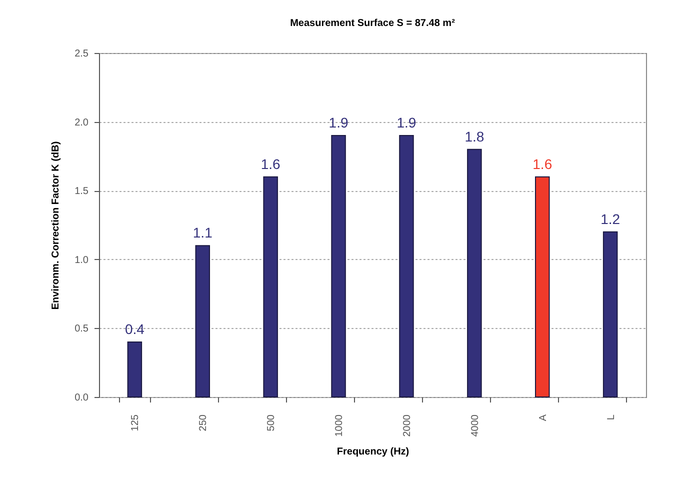 The height and width of the screenshot is (477, 686). What do you see at coordinates (81, 54) in the screenshot?
I see `y-tick-label: 2.5` at bounding box center [81, 54].